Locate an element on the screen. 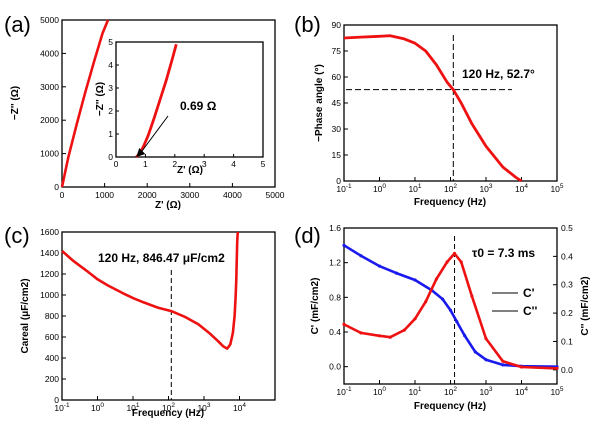  x-tick-label-c: 10³ is located at coordinates (203, 407).